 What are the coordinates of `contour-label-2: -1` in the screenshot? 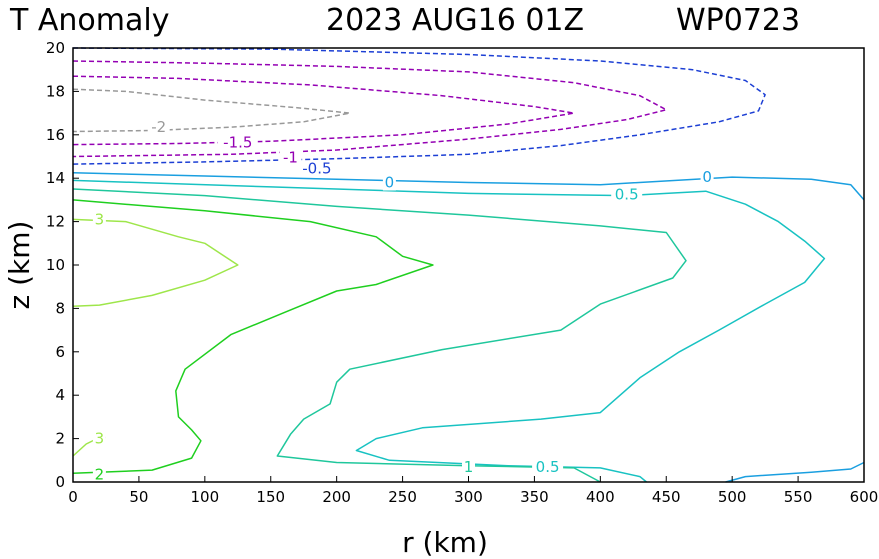 It's located at (290, 158).